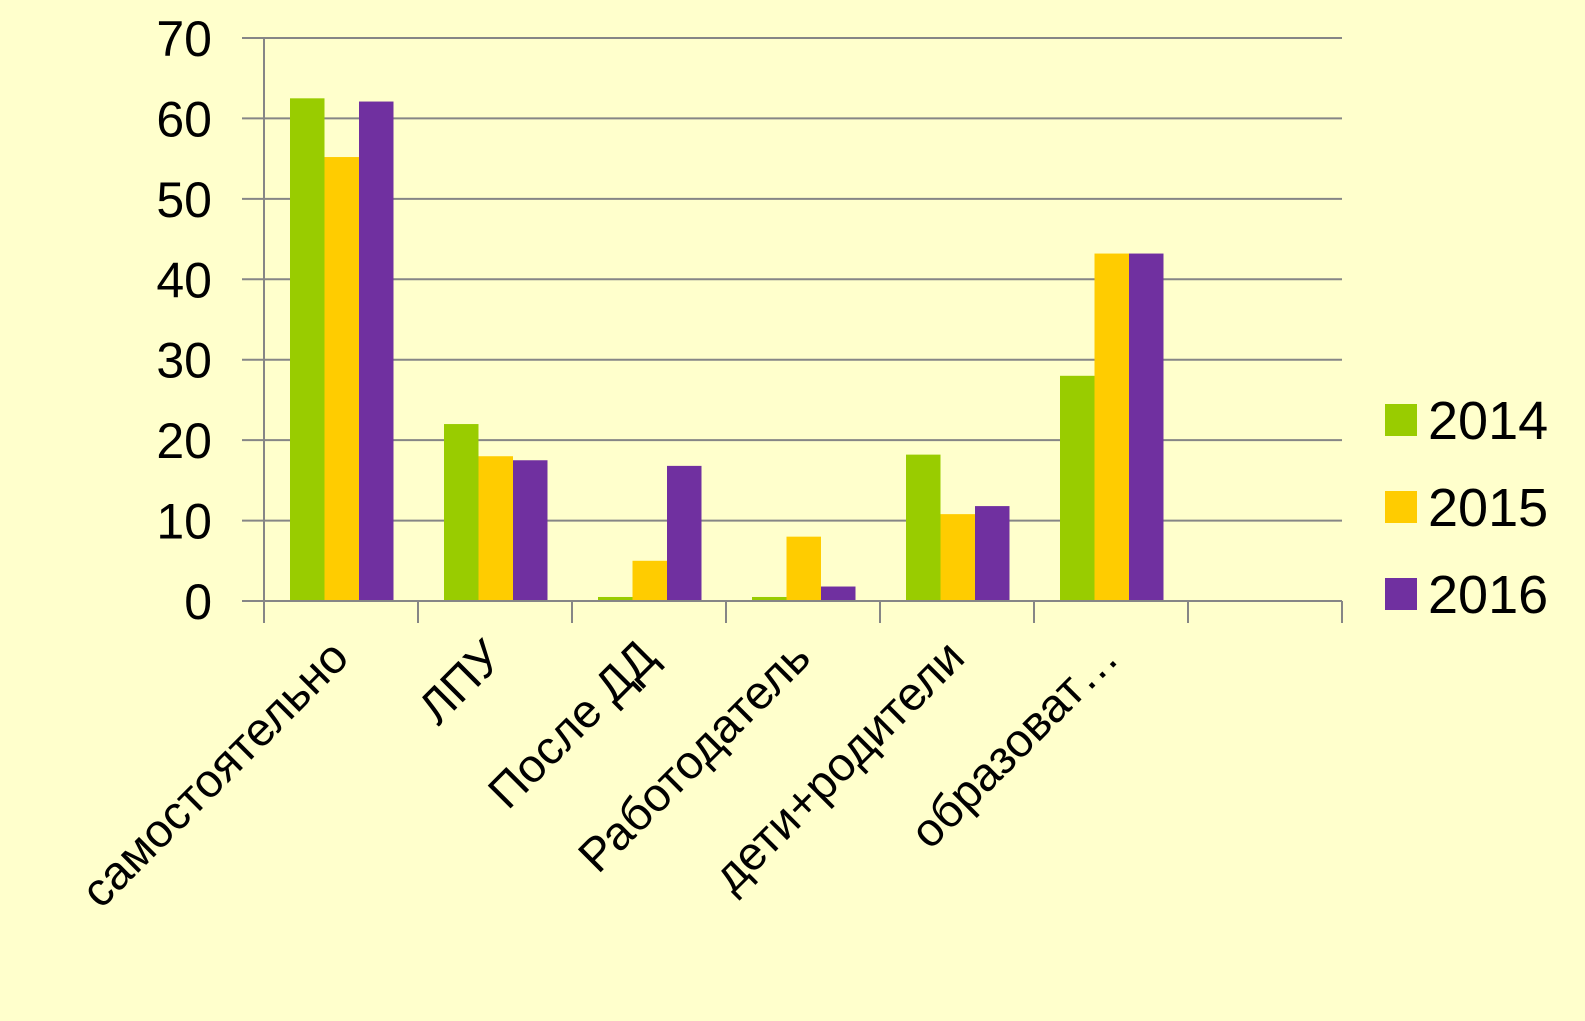 Image resolution: width=1585 pixels, height=1021 pixels. Describe the element at coordinates (1488, 508) in the screenshot. I see `legend-label-2015: 2015` at that location.